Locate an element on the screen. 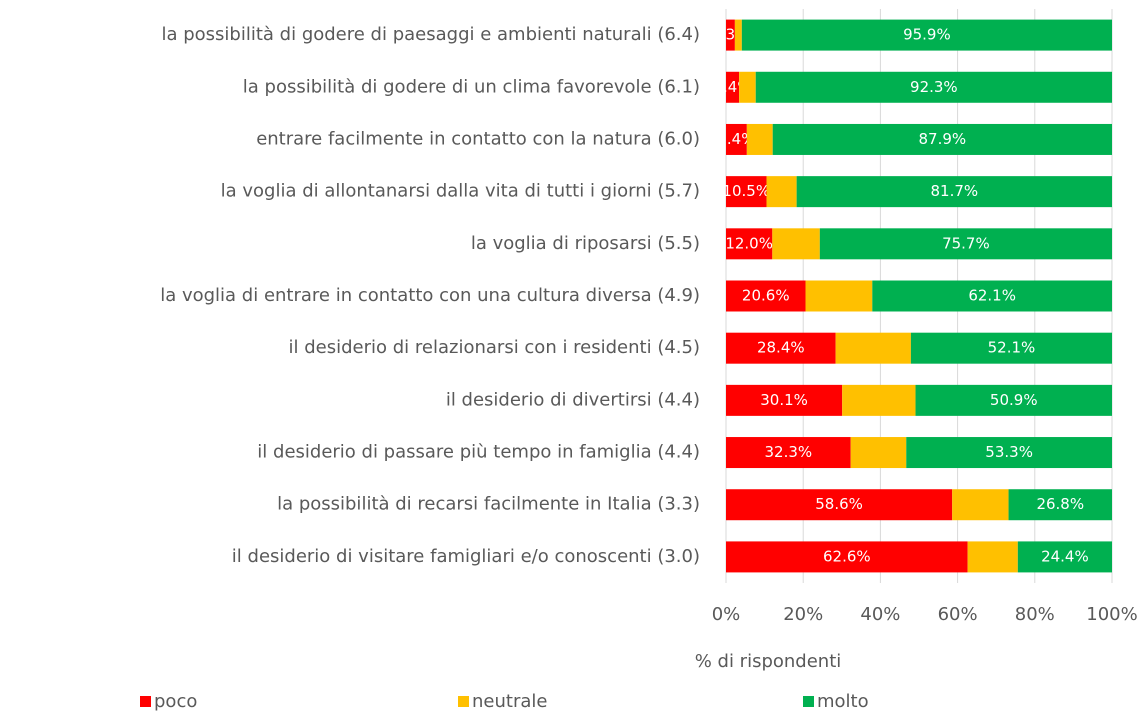  data-label: 32.3% is located at coordinates (789, 452).